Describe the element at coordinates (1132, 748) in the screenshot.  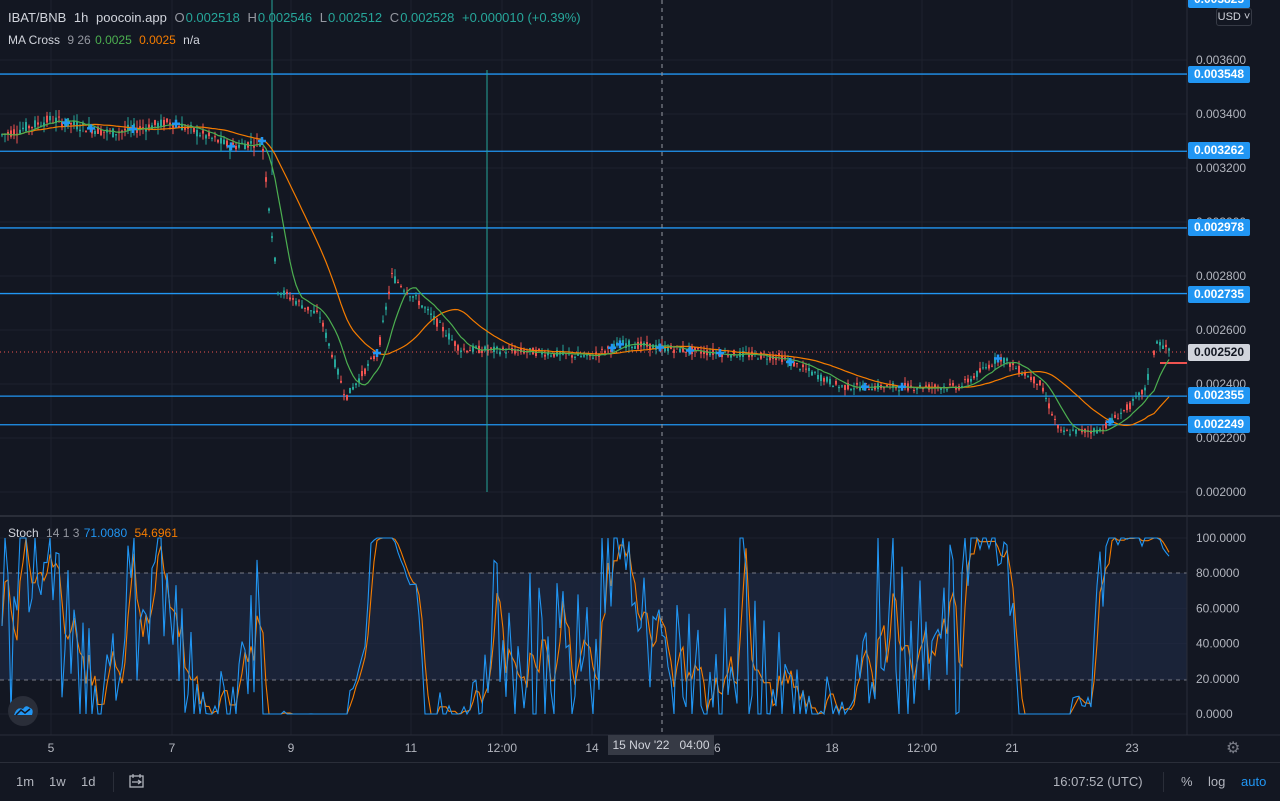
I see `time-tick-label: 23` at that location.